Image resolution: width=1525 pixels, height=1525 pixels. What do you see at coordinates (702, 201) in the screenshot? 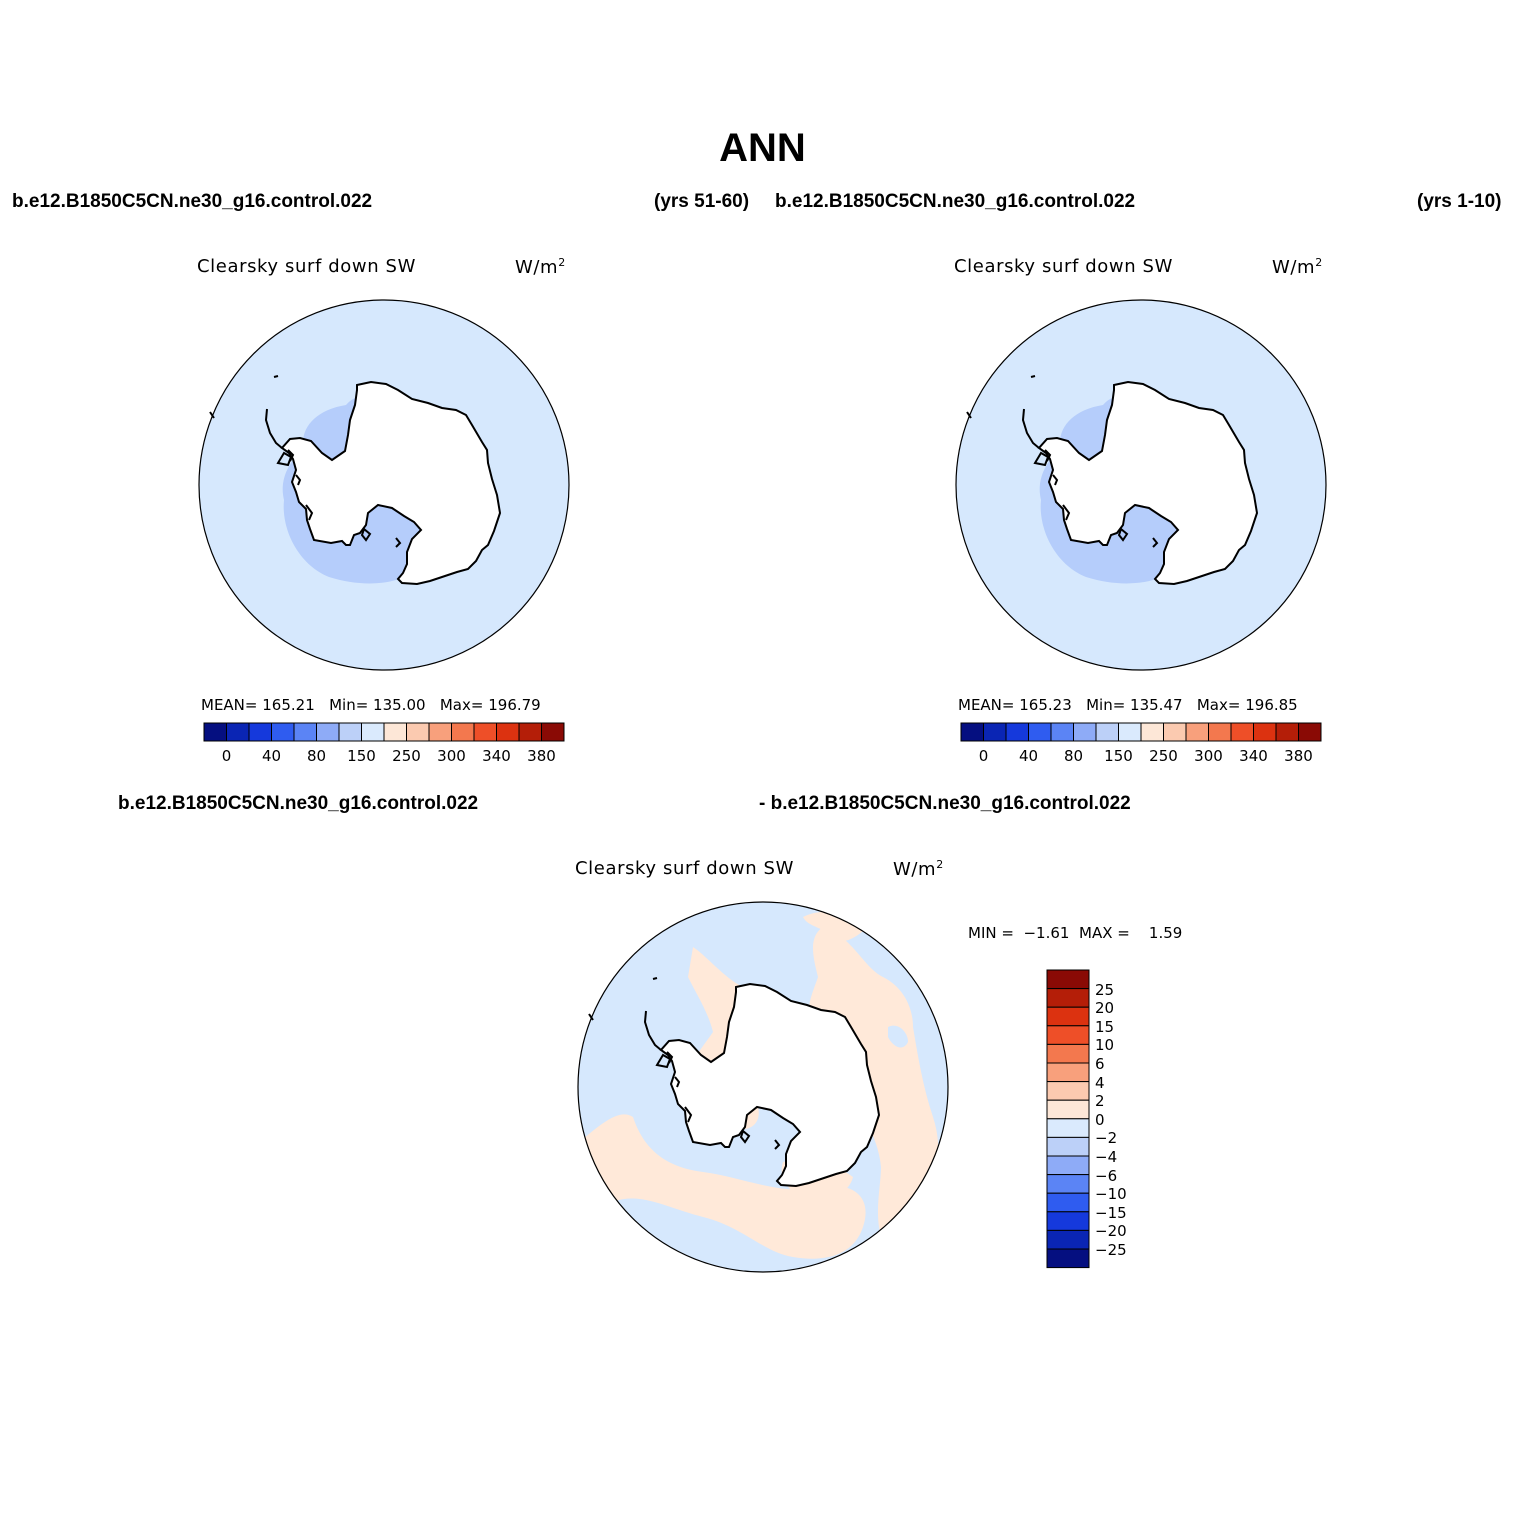
I see `panel1-years: (yrs 51-60)` at bounding box center [702, 201].